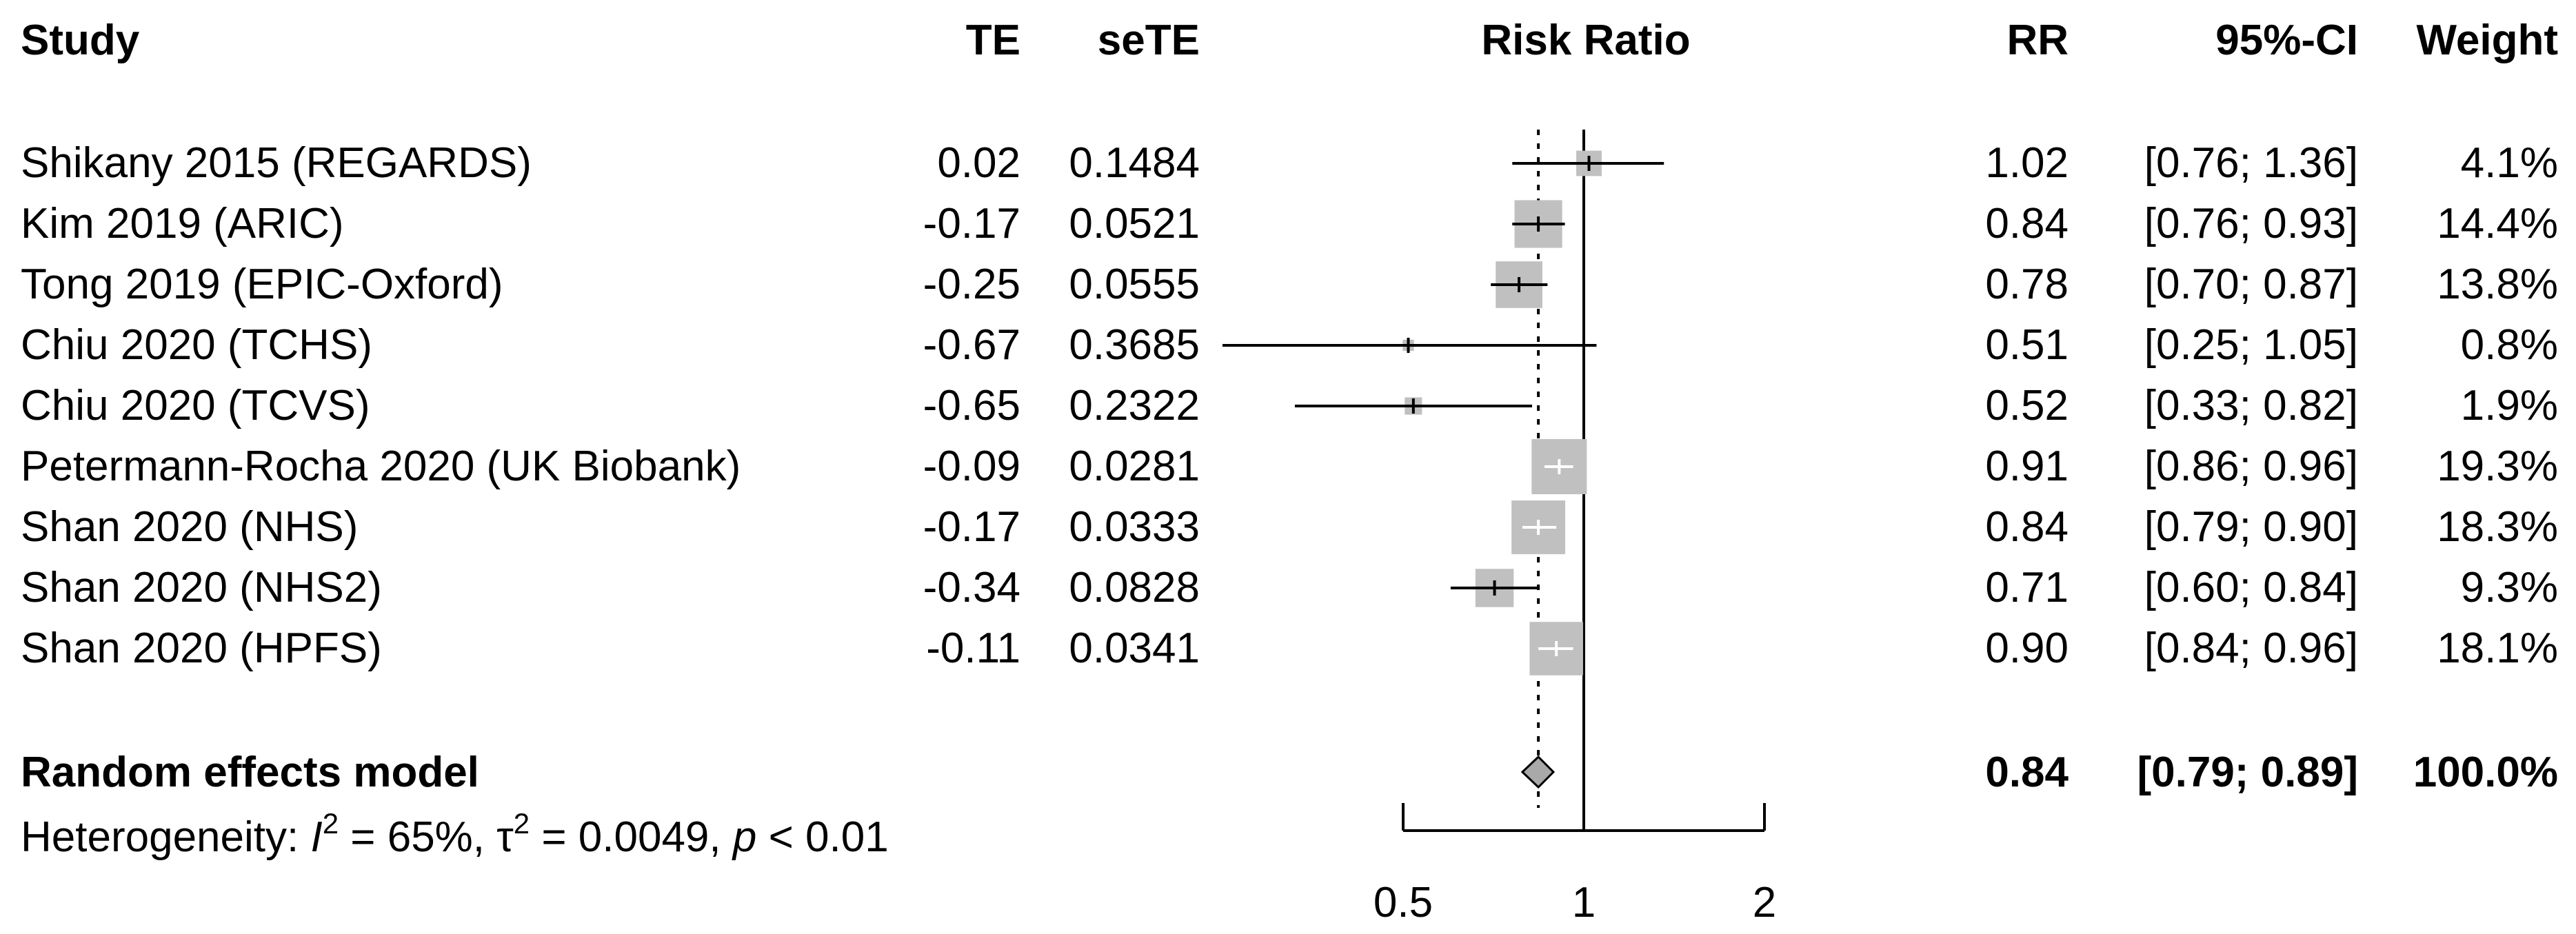 This screenshot has width=2576, height=934. What do you see at coordinates (316, 837) in the screenshot?
I see `i-squared-symbol: I` at bounding box center [316, 837].